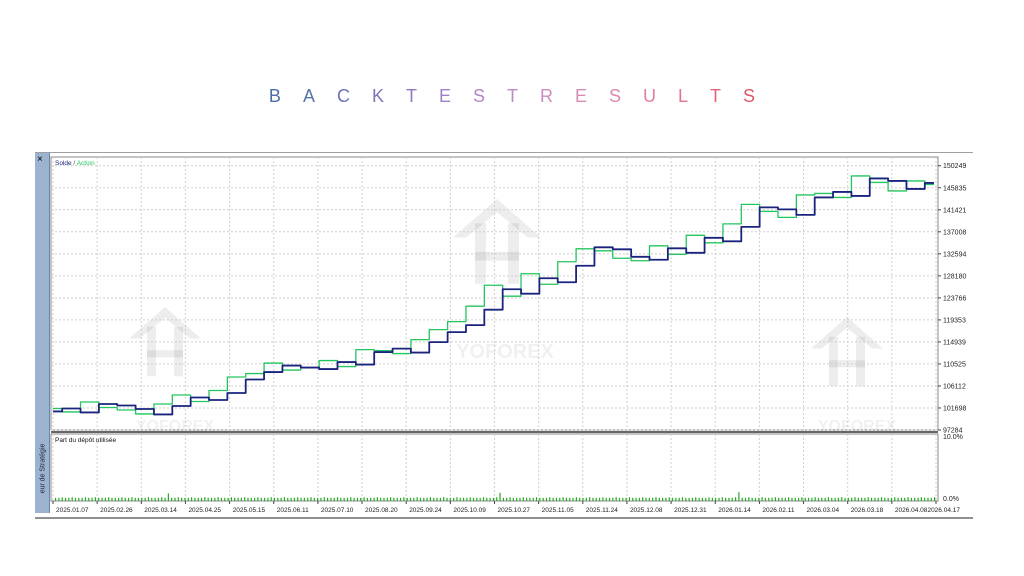 The width and height of the screenshot is (1024, 576). Describe the element at coordinates (72, 510) in the screenshot. I see `x-tick-label: 2025.01.07` at that location.